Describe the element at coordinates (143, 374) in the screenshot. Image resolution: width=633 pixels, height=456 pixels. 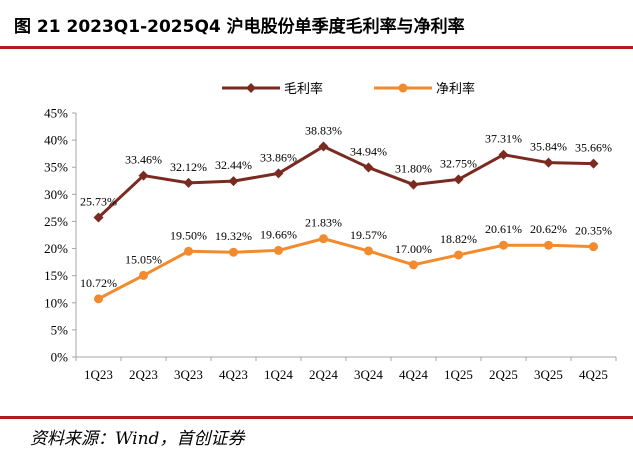
I see `x-tick-label: 2Q23` at that location.